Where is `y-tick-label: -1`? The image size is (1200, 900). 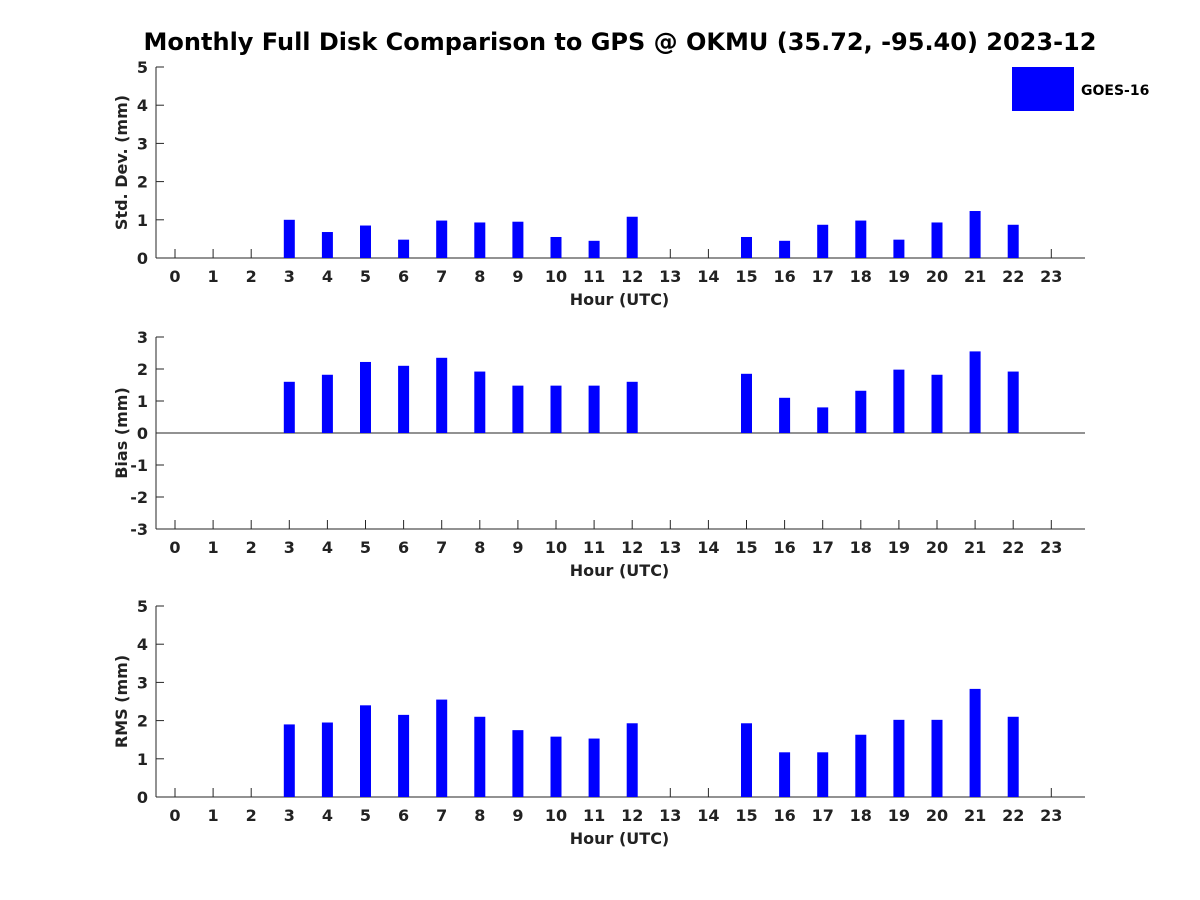
y-tick-label: -1 is located at coordinates (139, 465).